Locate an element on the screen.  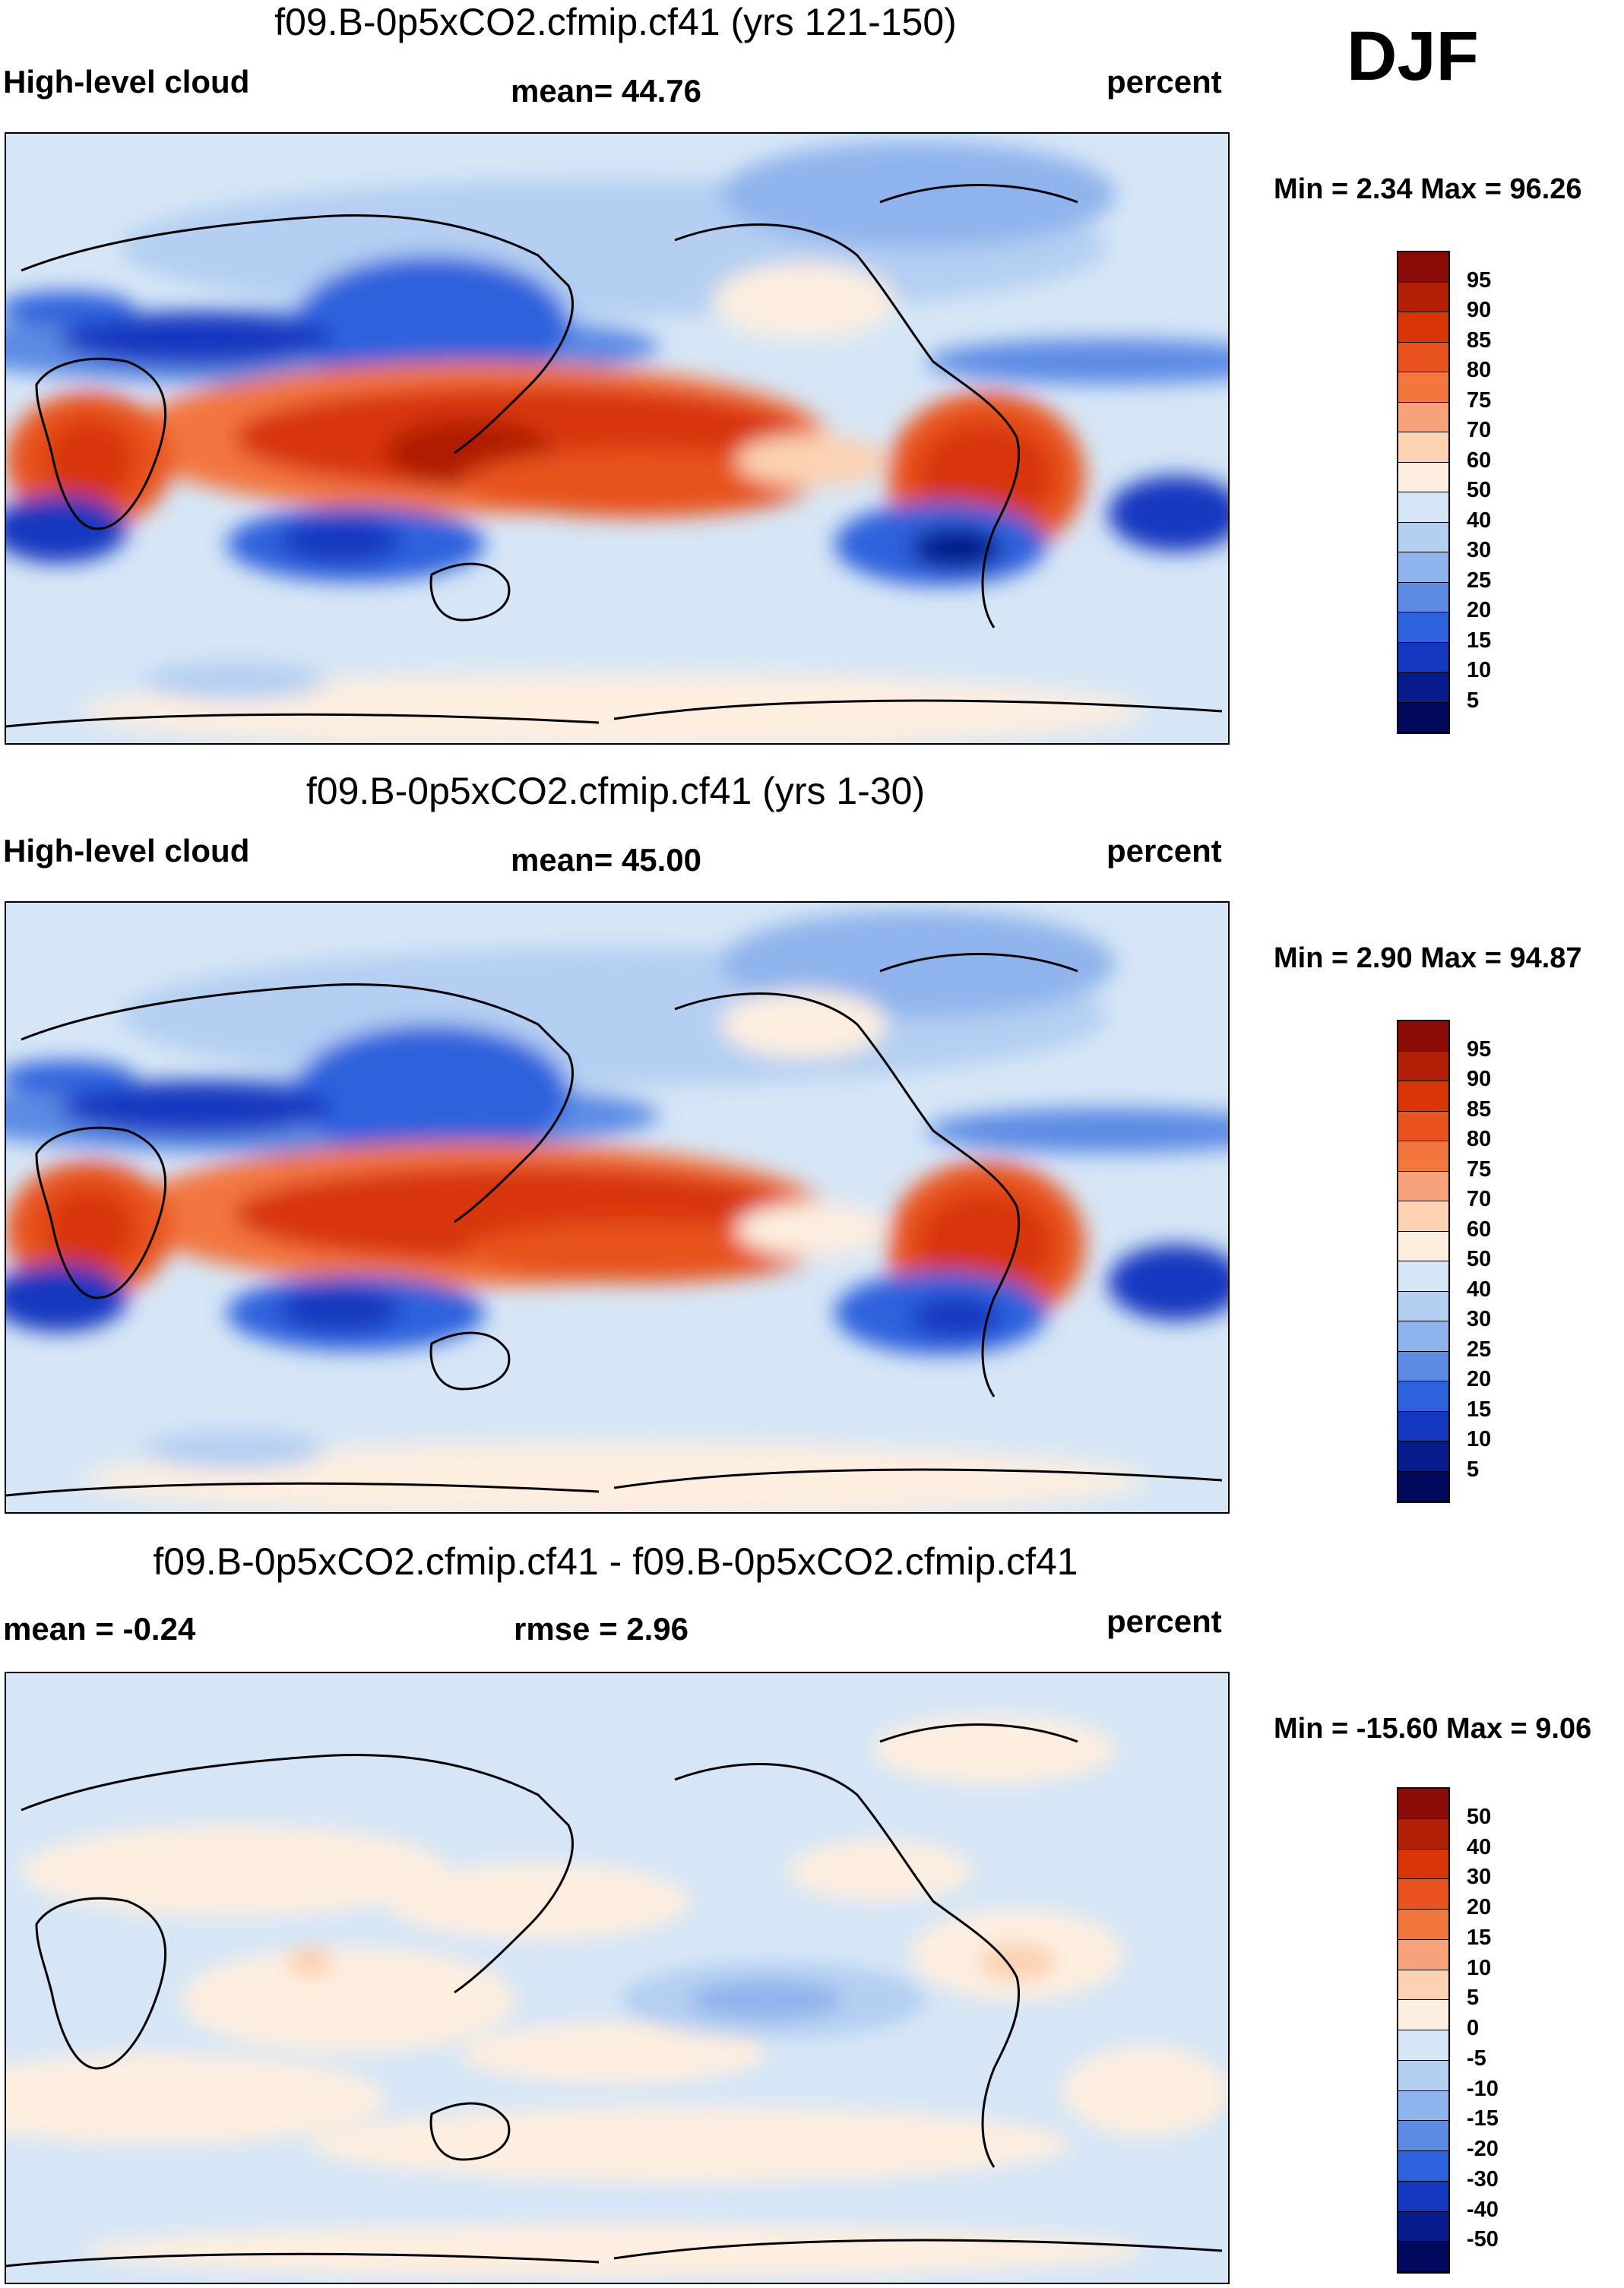
panel-1-colorbar-label: 60 is located at coordinates (1479, 460).